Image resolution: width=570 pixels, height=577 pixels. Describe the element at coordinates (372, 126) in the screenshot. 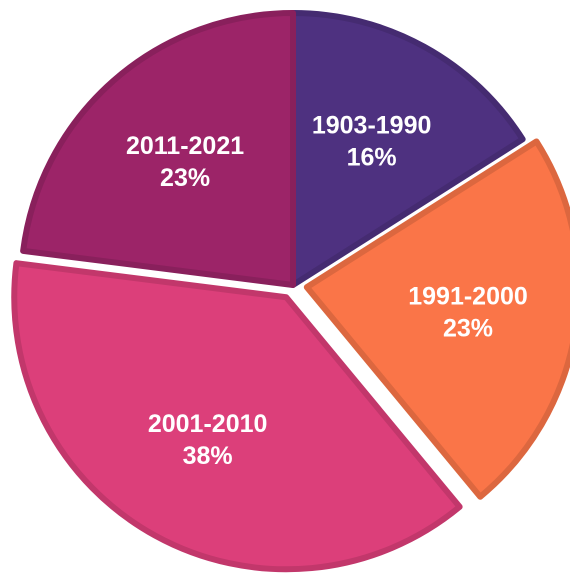

I see `slice-label: 1903-1990` at that location.